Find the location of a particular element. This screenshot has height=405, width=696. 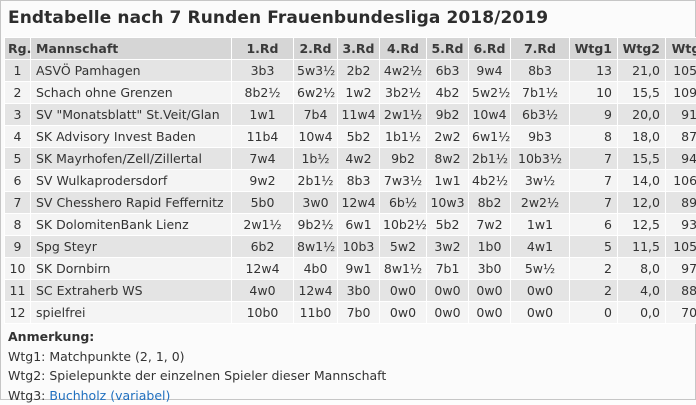

cell-rd5: 7b1 is located at coordinates (448, 269).